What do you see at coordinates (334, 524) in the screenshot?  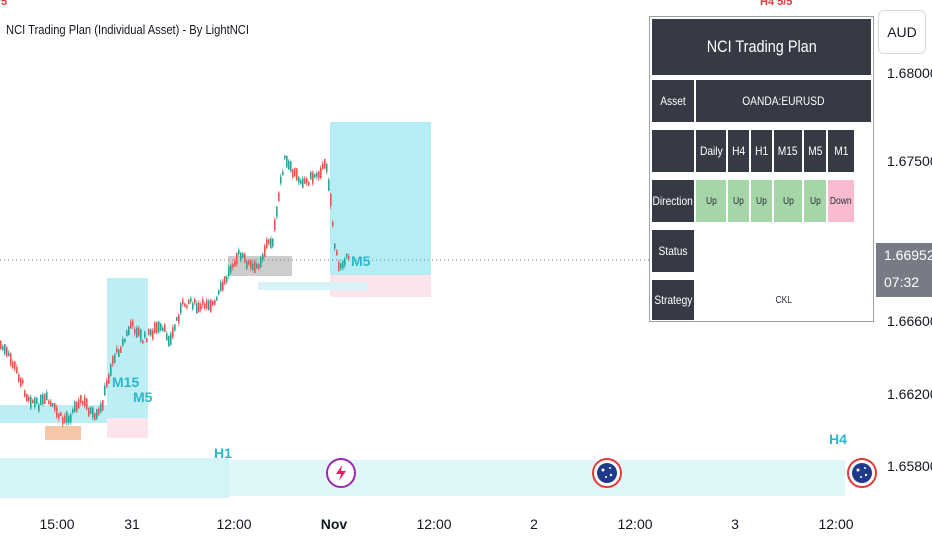 I see `time-label: Nov` at bounding box center [334, 524].